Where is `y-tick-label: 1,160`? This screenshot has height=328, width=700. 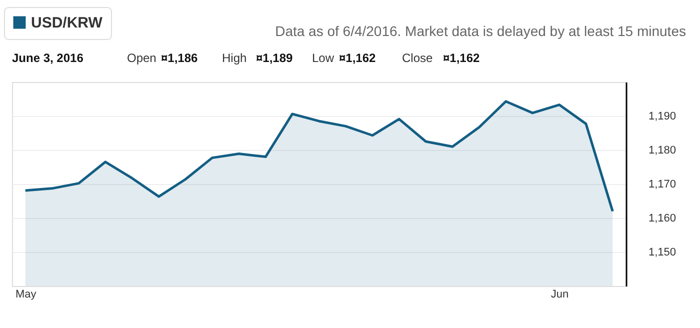 y-tick-label: 1,160 is located at coordinates (662, 218).